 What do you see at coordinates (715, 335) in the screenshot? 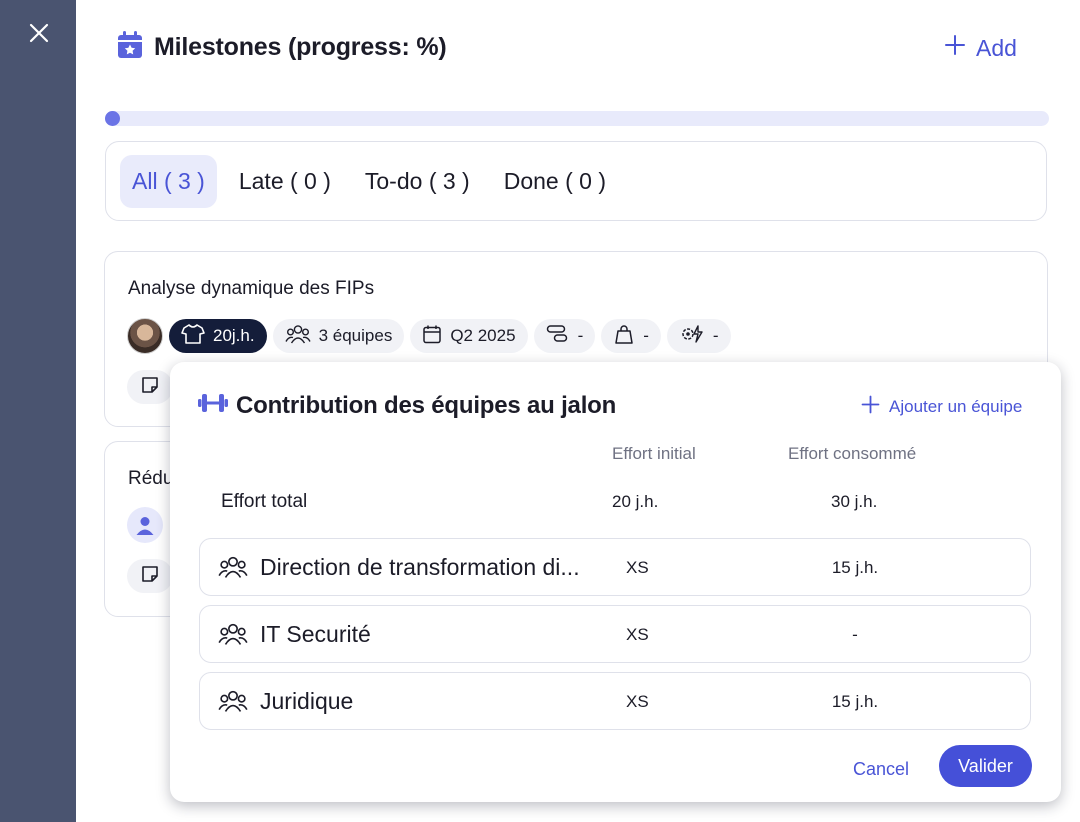
I see `status-value: -` at bounding box center [715, 335].